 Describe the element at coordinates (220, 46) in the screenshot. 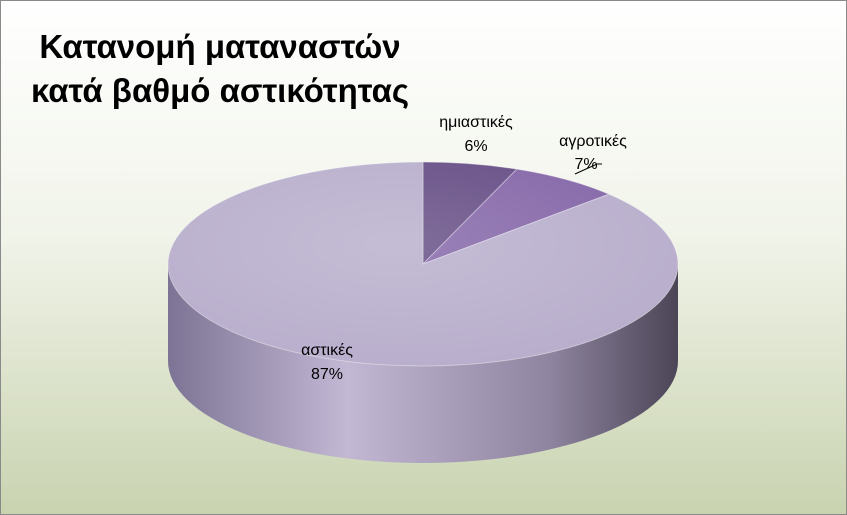

I see `chart-title-line-1: Κατανομή ματαναστών` at that location.